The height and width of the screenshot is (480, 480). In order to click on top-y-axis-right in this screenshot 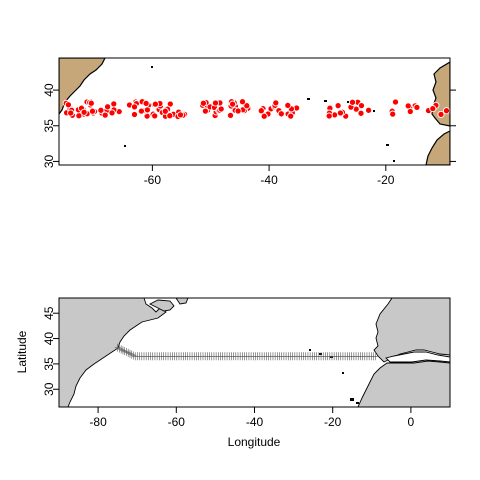, I will do `click(453, 125)`.